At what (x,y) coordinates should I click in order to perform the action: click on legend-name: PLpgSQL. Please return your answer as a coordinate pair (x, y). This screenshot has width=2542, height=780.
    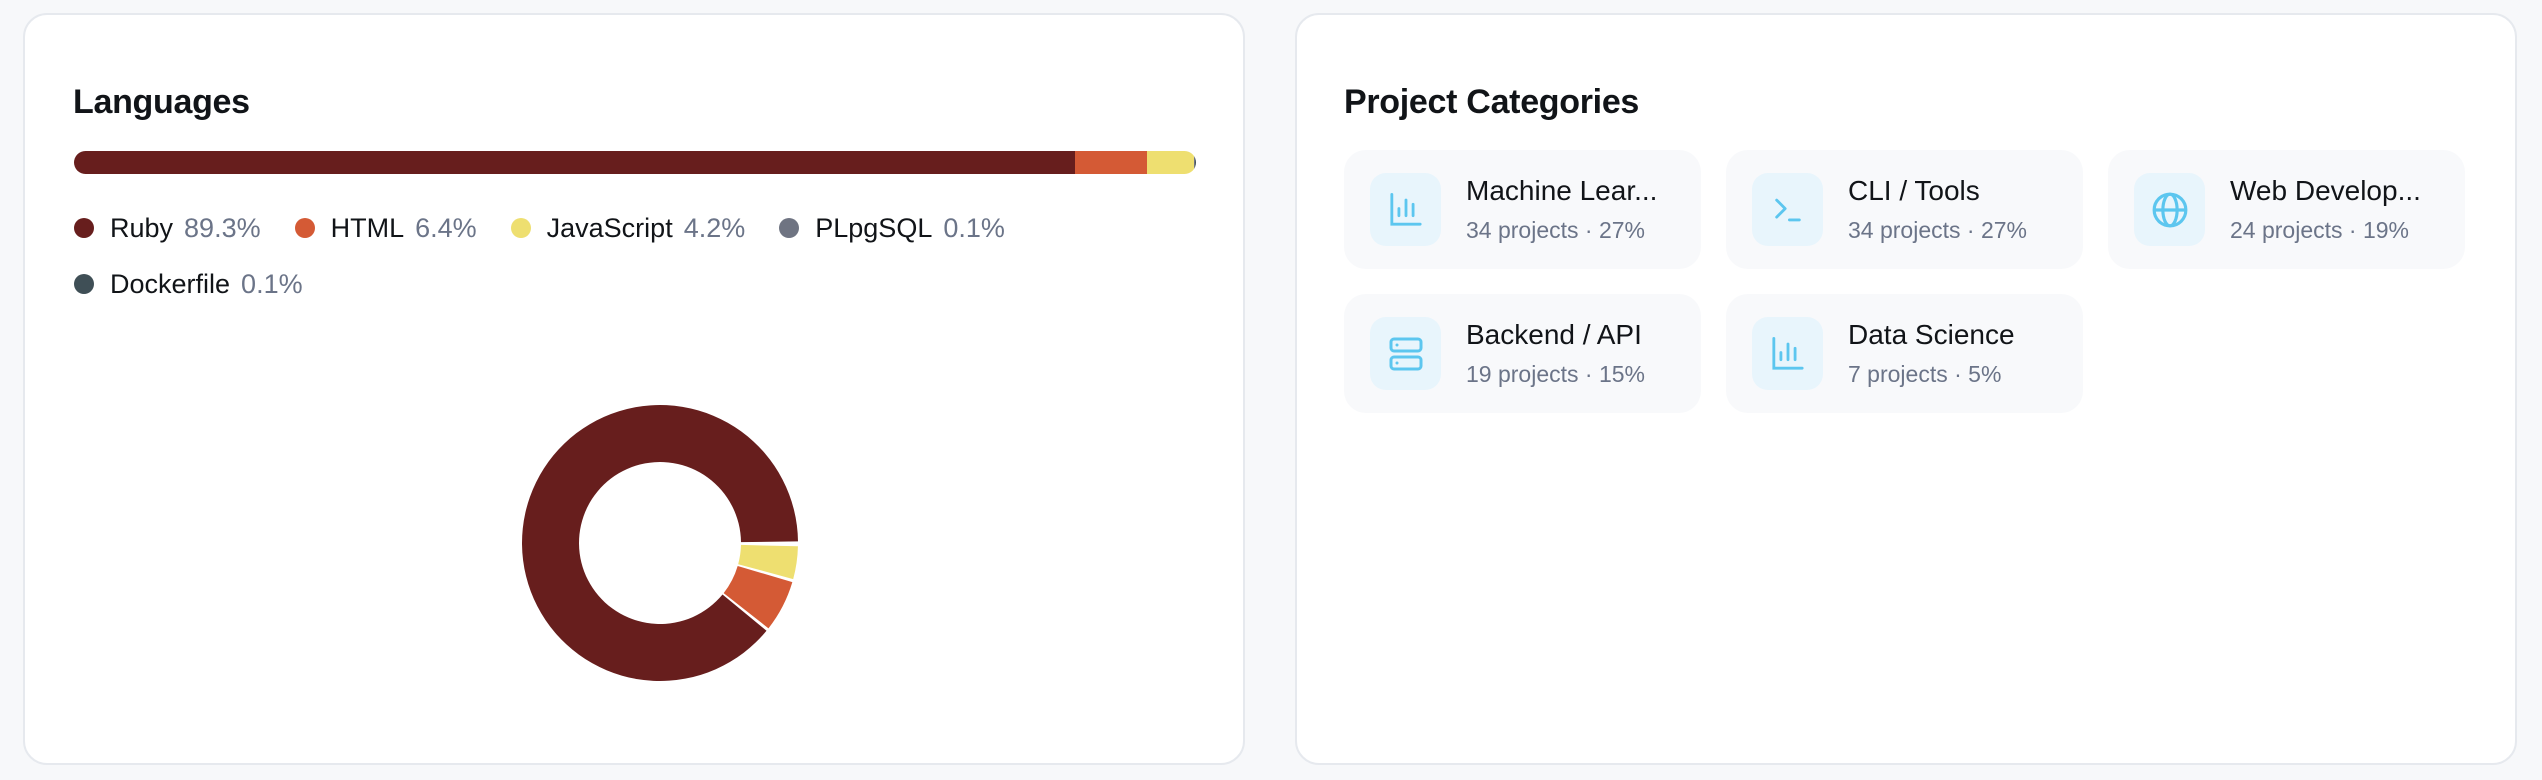
    Looking at the image, I should click on (874, 227).